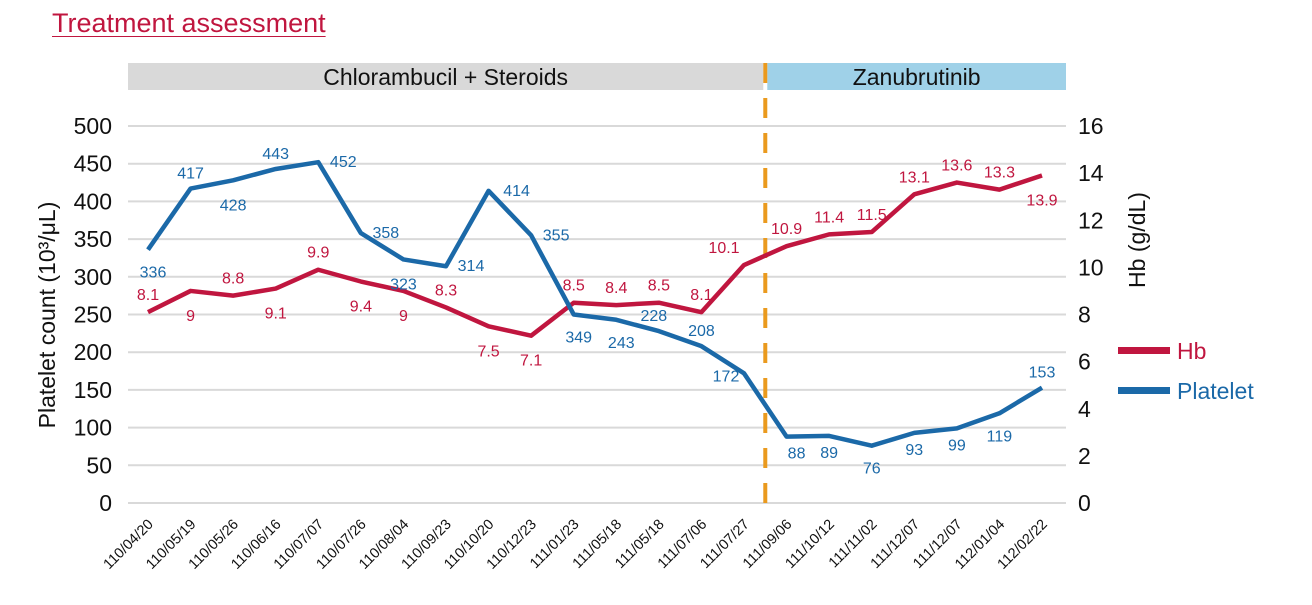 The height and width of the screenshot is (605, 1312). Describe the element at coordinates (1000, 436) in the screenshot. I see `data-label: 119` at that location.